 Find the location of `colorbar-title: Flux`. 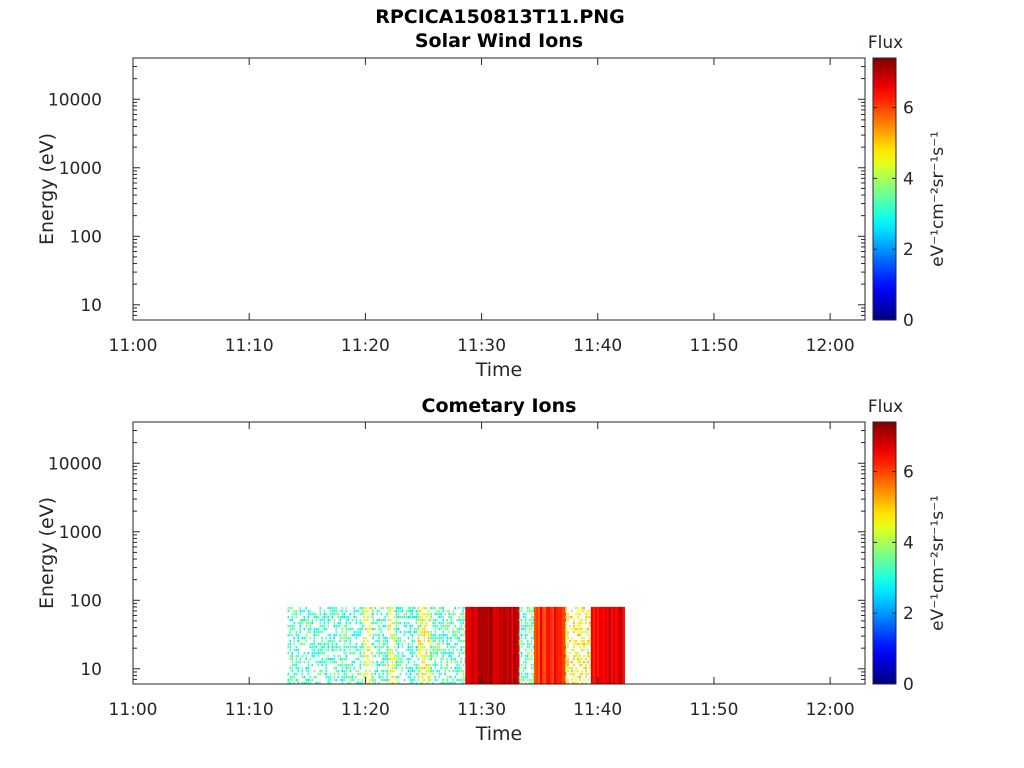

colorbar-title: Flux is located at coordinates (885, 43).